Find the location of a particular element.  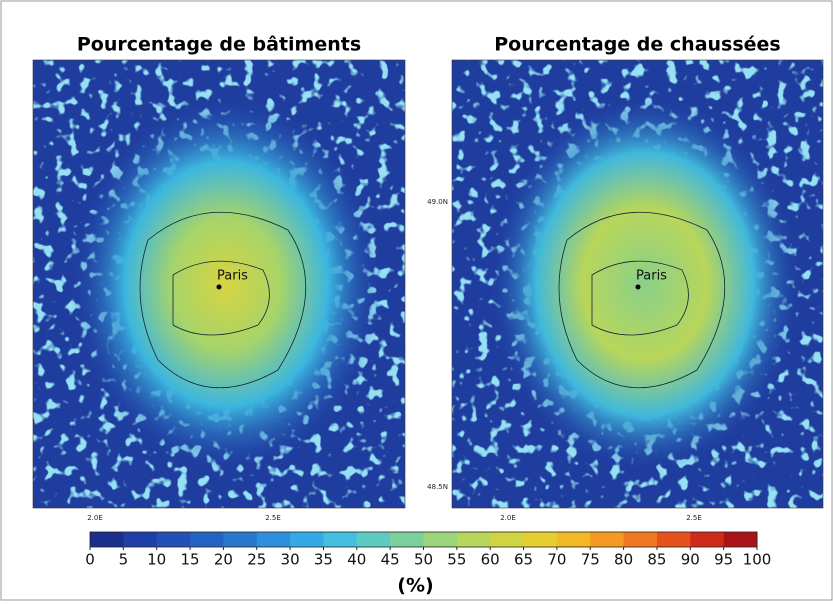

panel-title: Pourcentage de chaussées is located at coordinates (637, 45).